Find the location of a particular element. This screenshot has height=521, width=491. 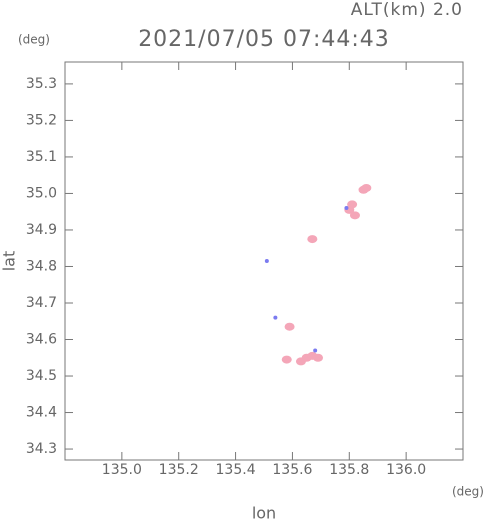

x-axis-label: lon is located at coordinates (264, 512).